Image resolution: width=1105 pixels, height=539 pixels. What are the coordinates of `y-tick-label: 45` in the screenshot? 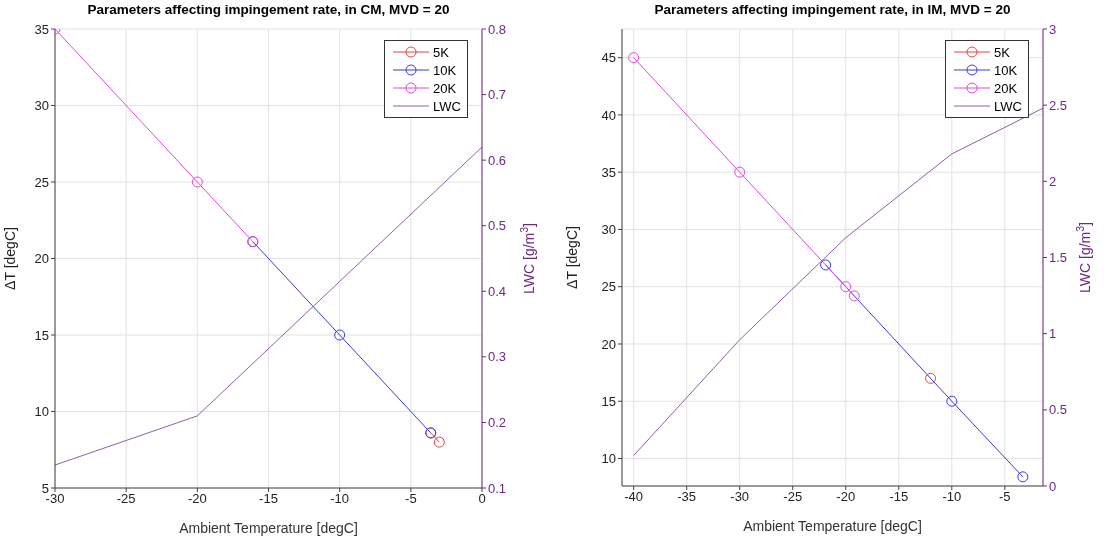 It's located at (608, 58).